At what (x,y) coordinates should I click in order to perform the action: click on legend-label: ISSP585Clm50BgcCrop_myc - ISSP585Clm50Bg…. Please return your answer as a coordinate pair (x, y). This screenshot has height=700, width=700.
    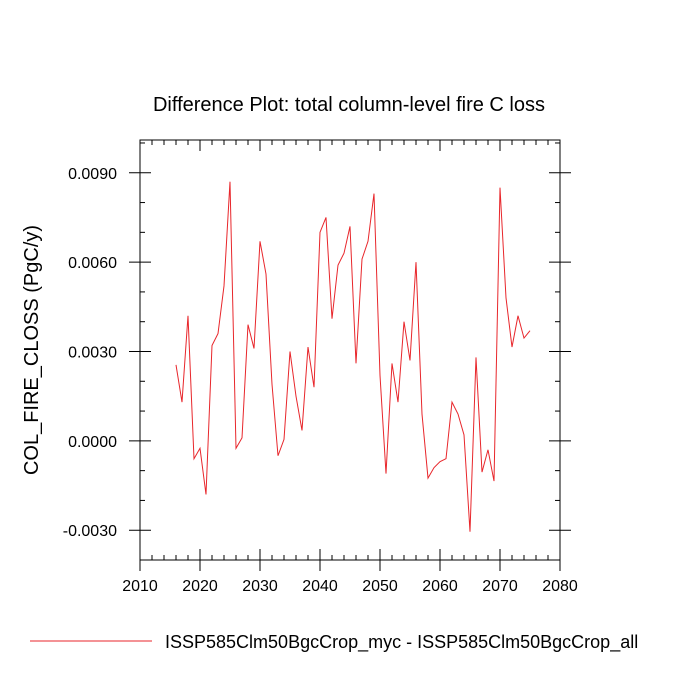
    Looking at the image, I should click on (401, 642).